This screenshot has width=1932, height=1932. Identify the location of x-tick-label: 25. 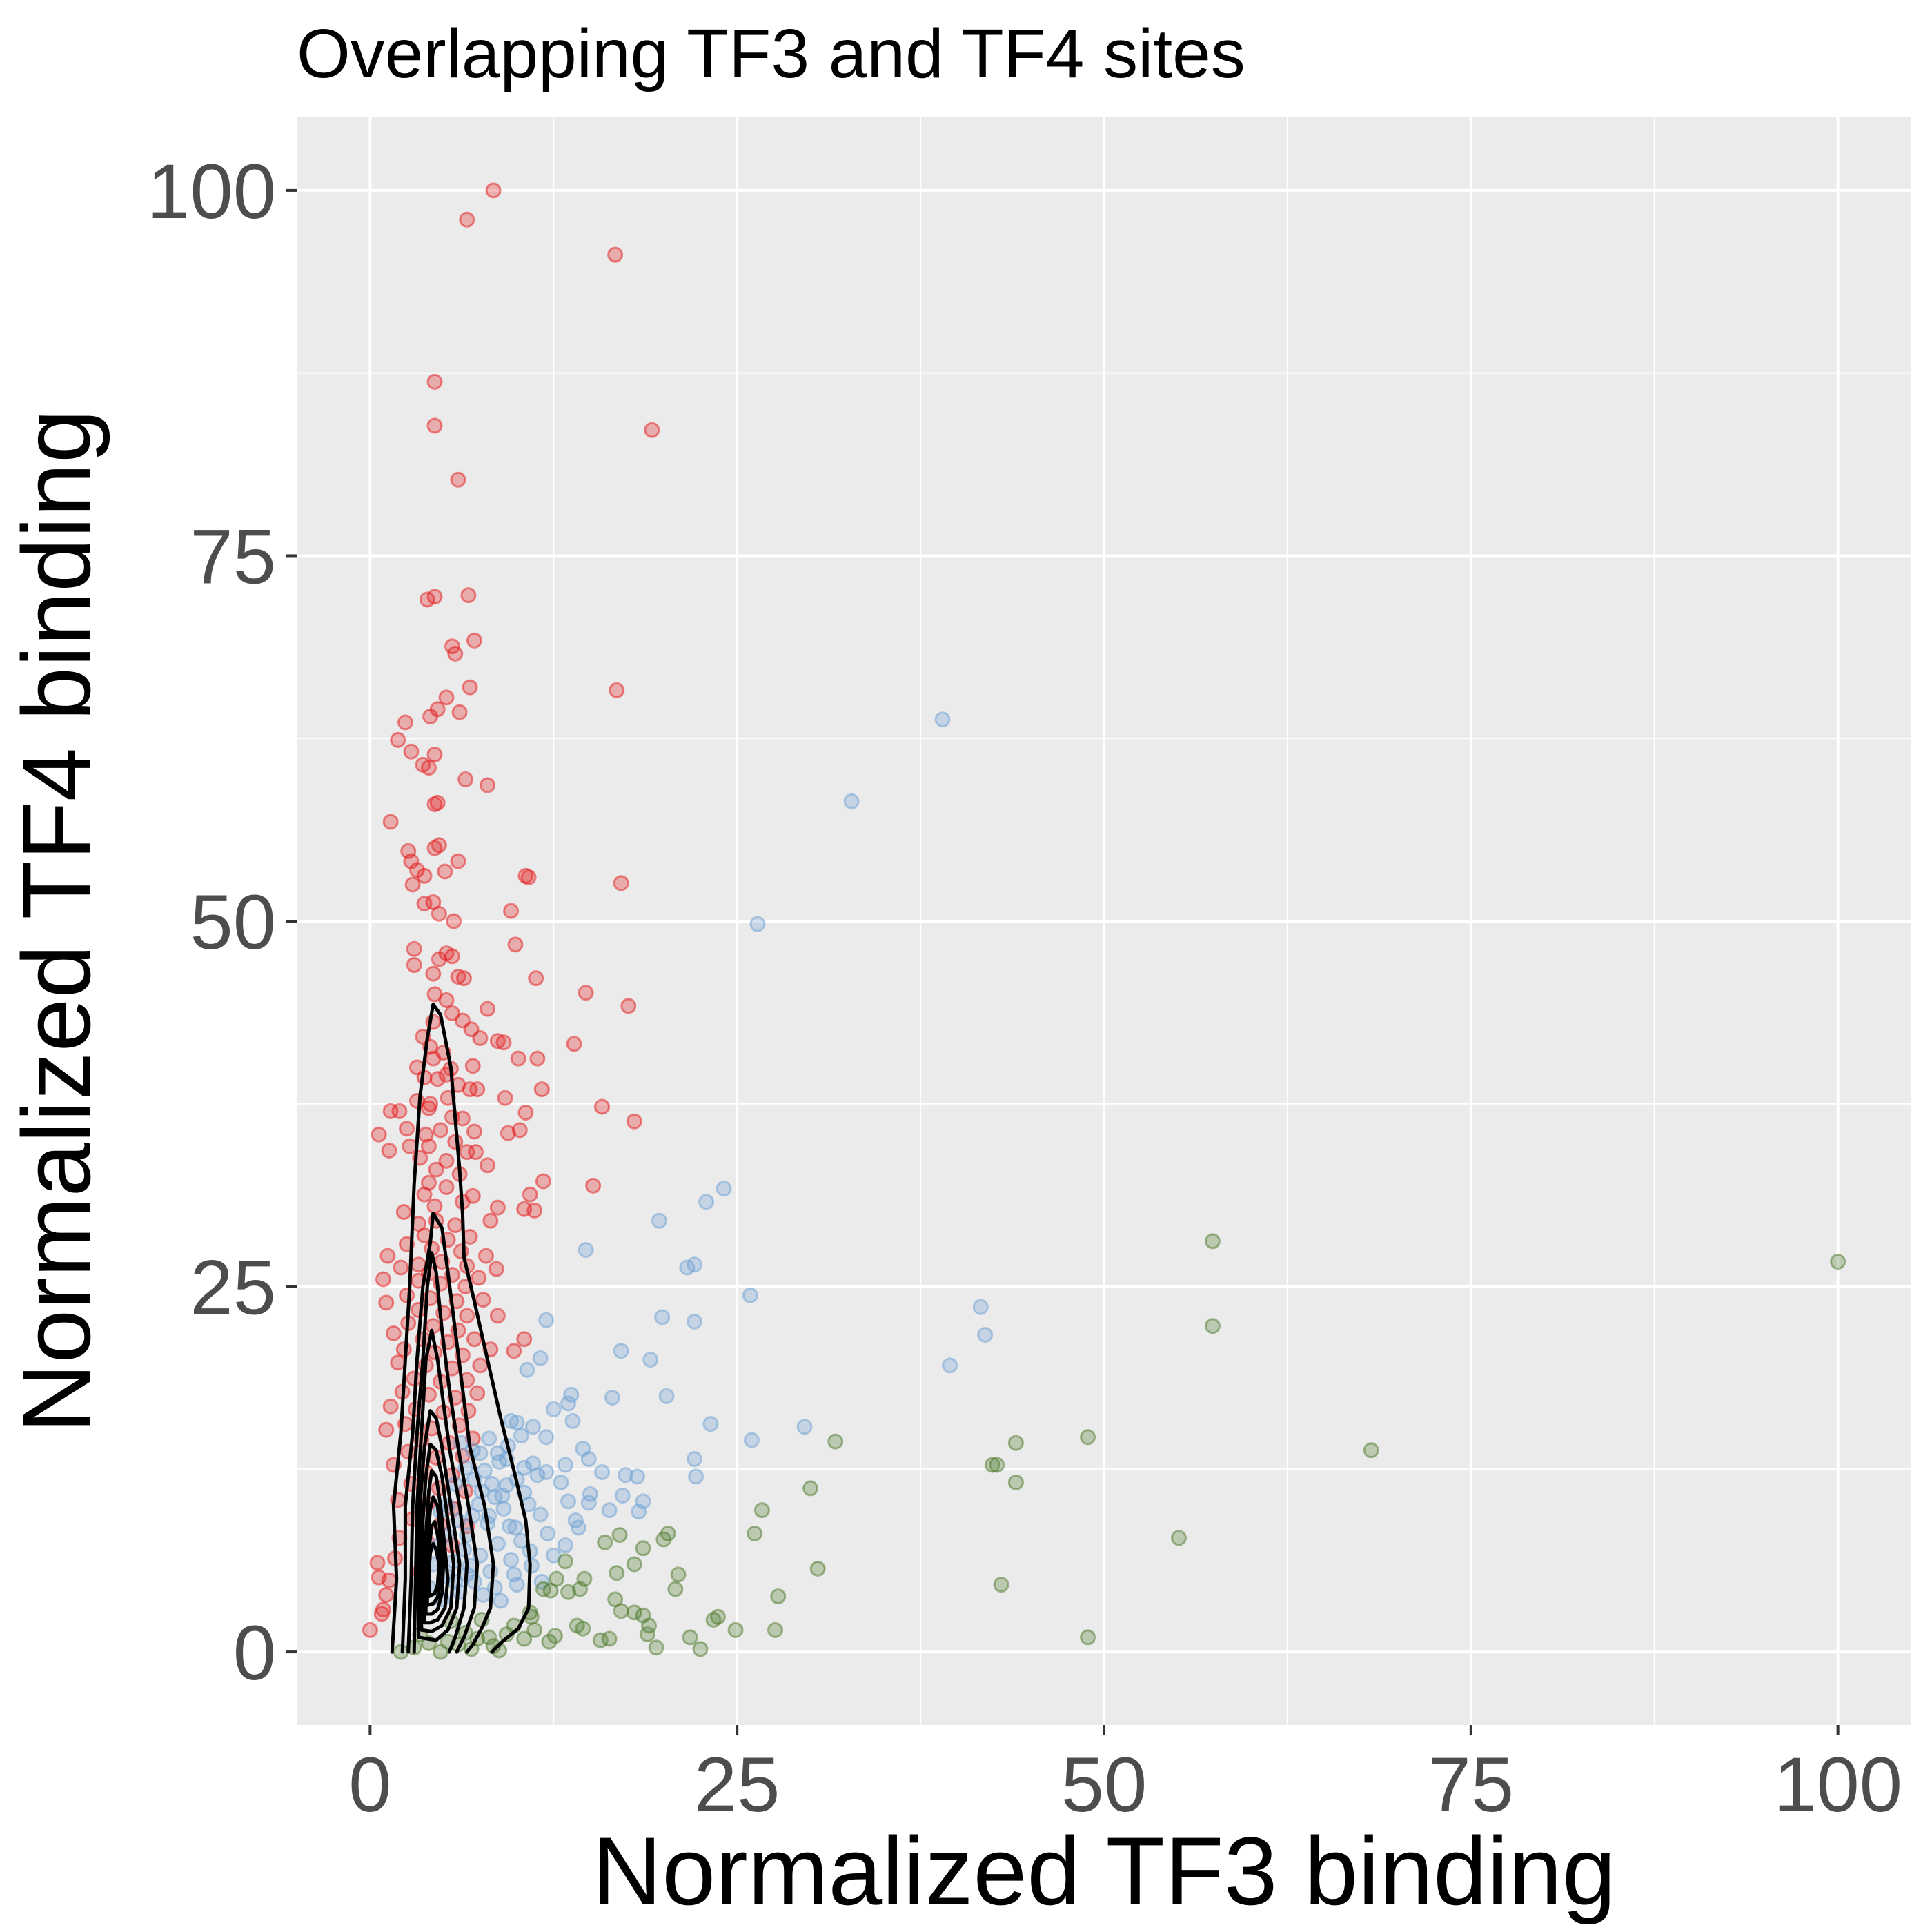
(737, 1785).